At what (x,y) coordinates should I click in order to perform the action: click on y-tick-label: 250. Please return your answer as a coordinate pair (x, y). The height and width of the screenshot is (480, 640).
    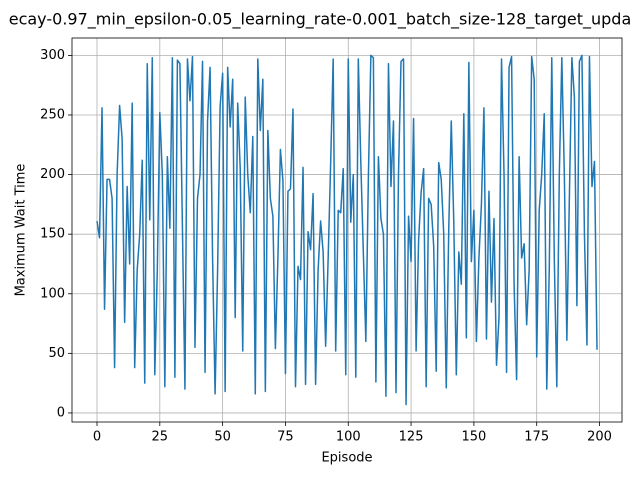
    Looking at the image, I should click on (52, 114).